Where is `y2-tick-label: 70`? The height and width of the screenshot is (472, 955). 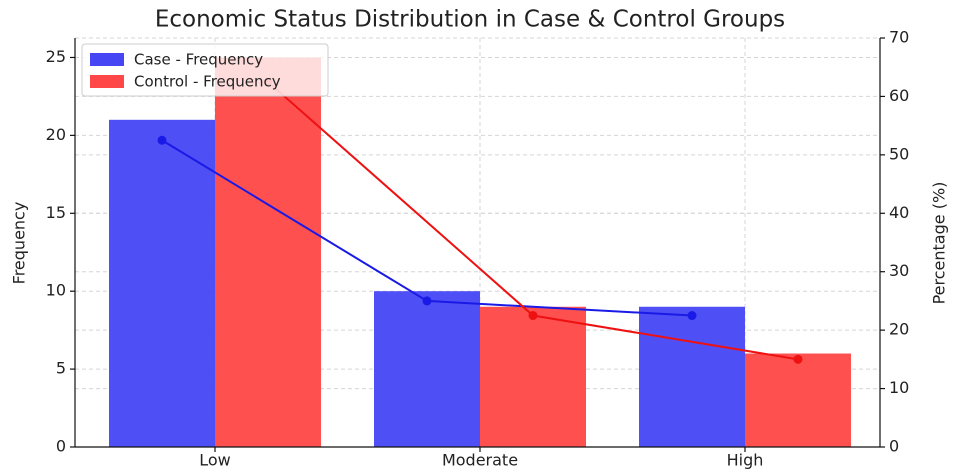 y2-tick-label: 70 is located at coordinates (899, 37).